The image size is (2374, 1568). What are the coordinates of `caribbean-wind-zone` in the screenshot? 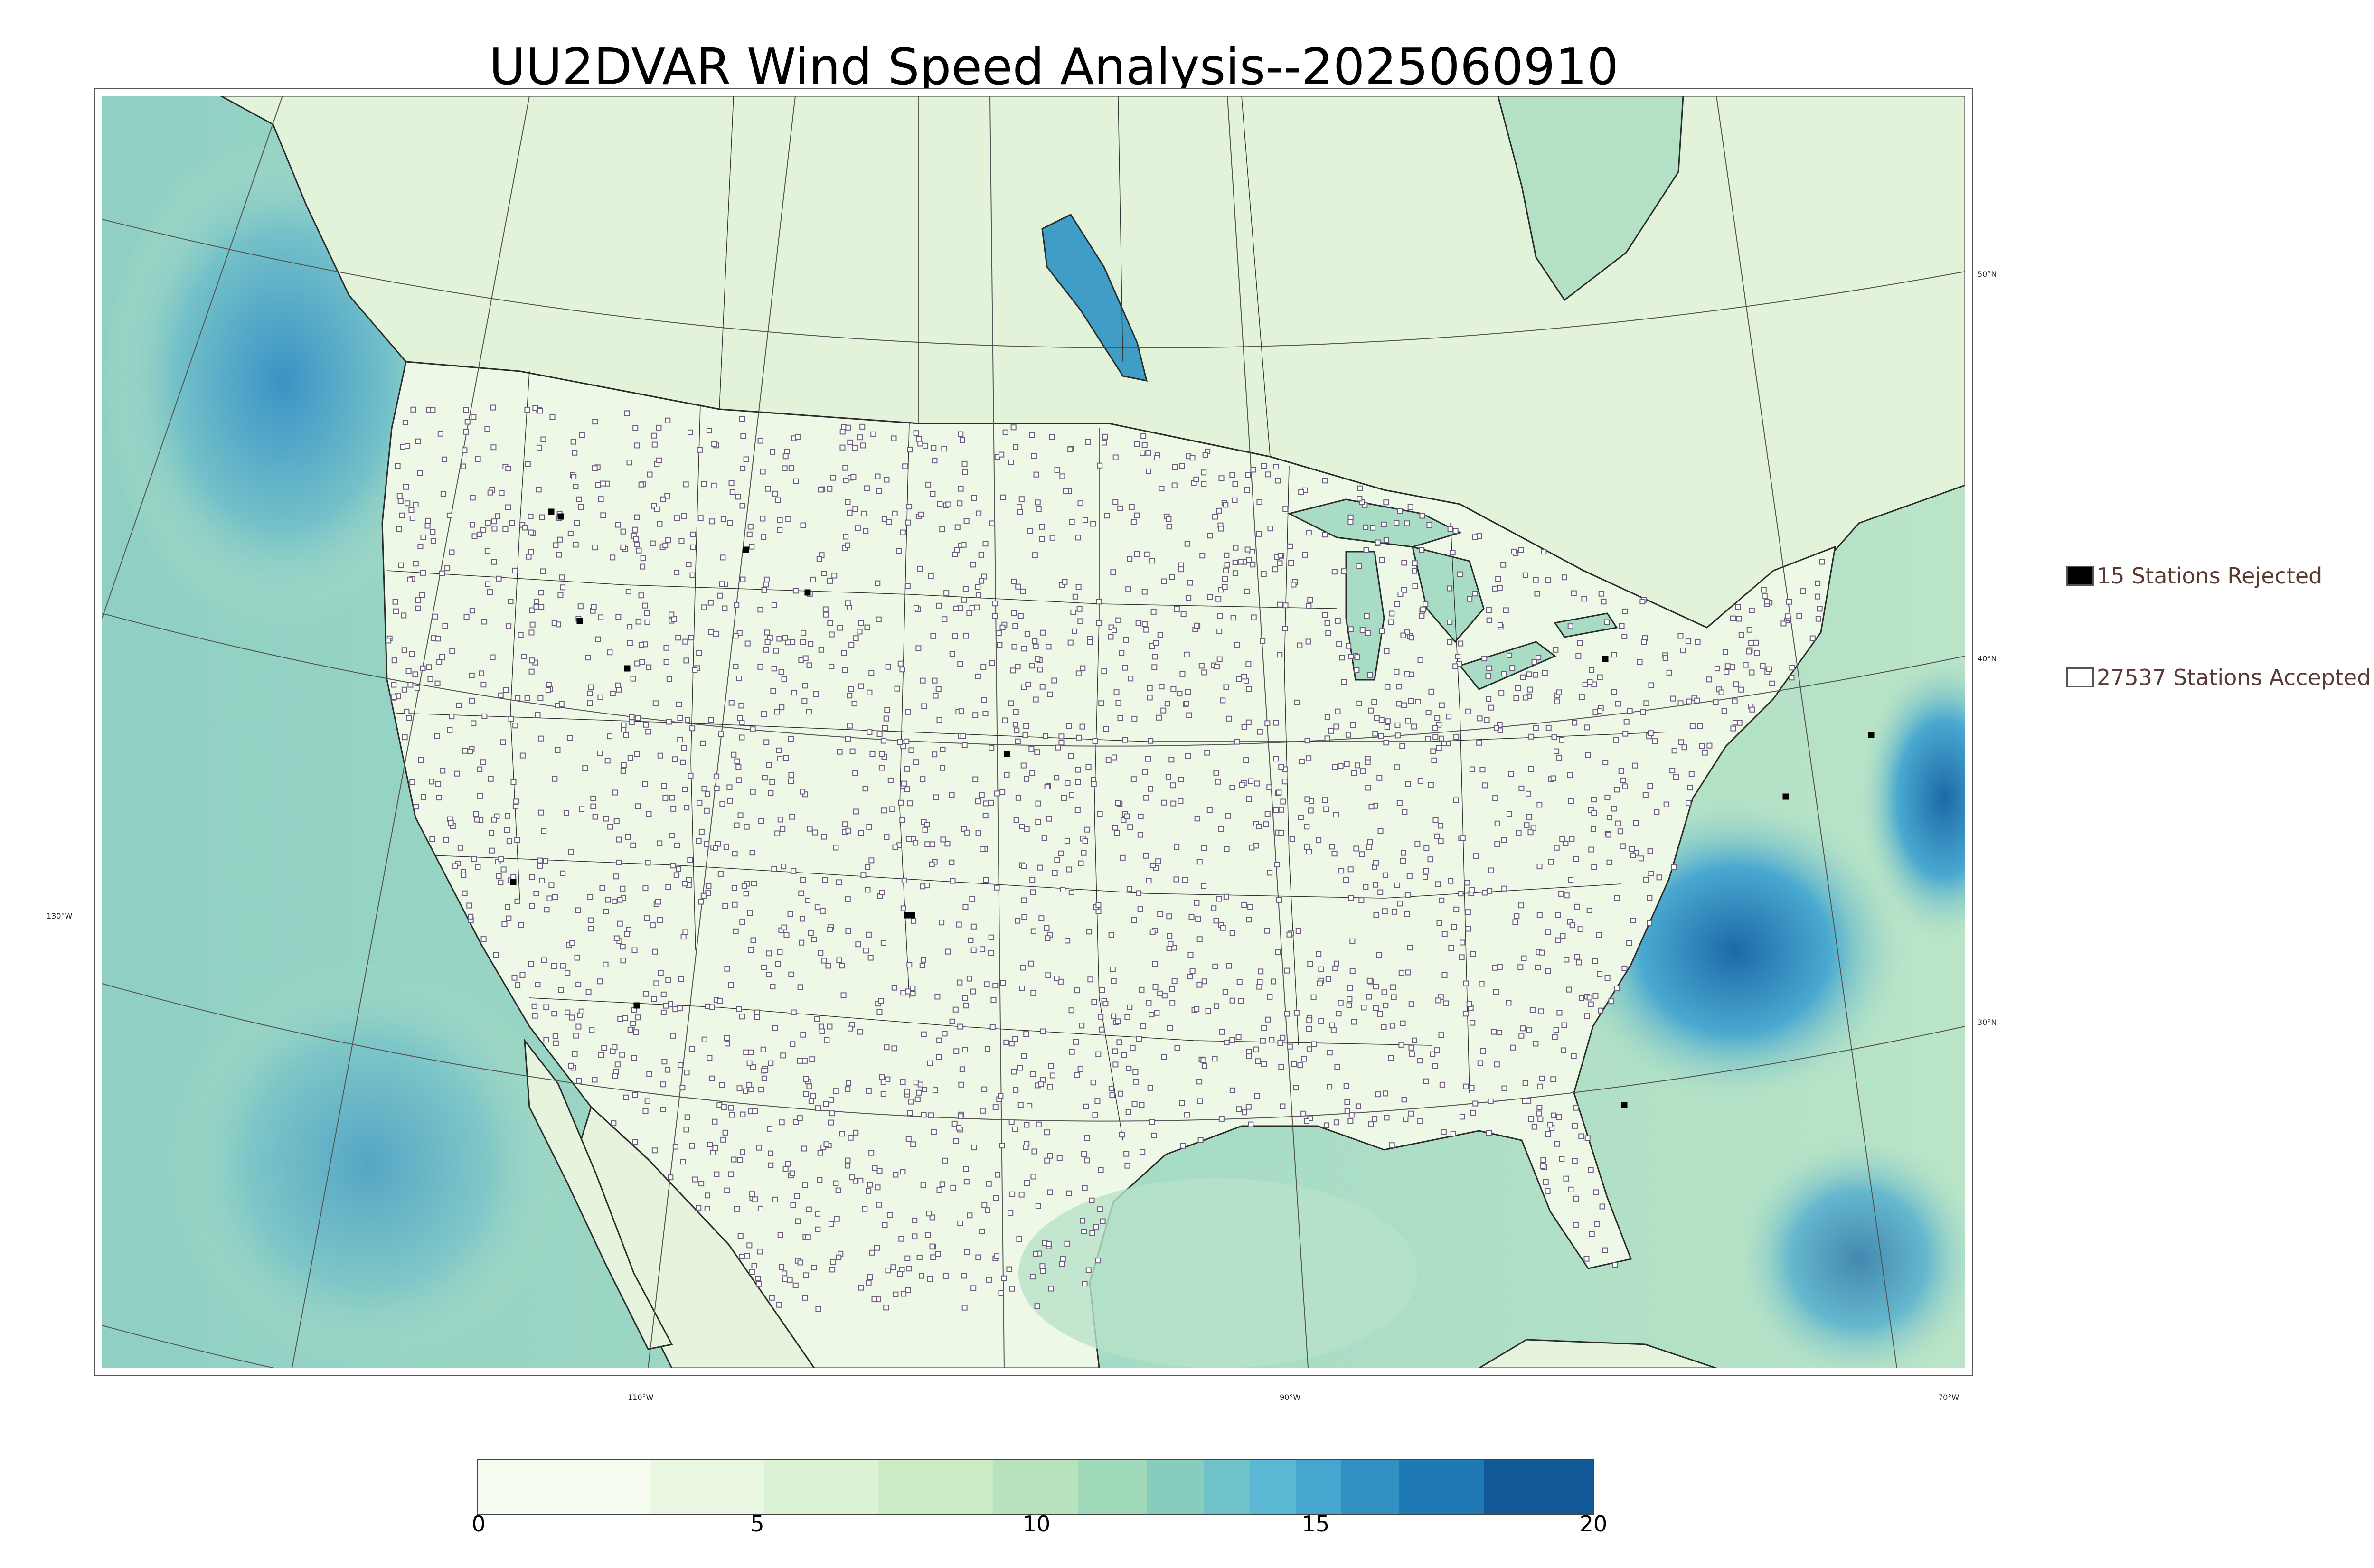 It's located at (1850, 1252).